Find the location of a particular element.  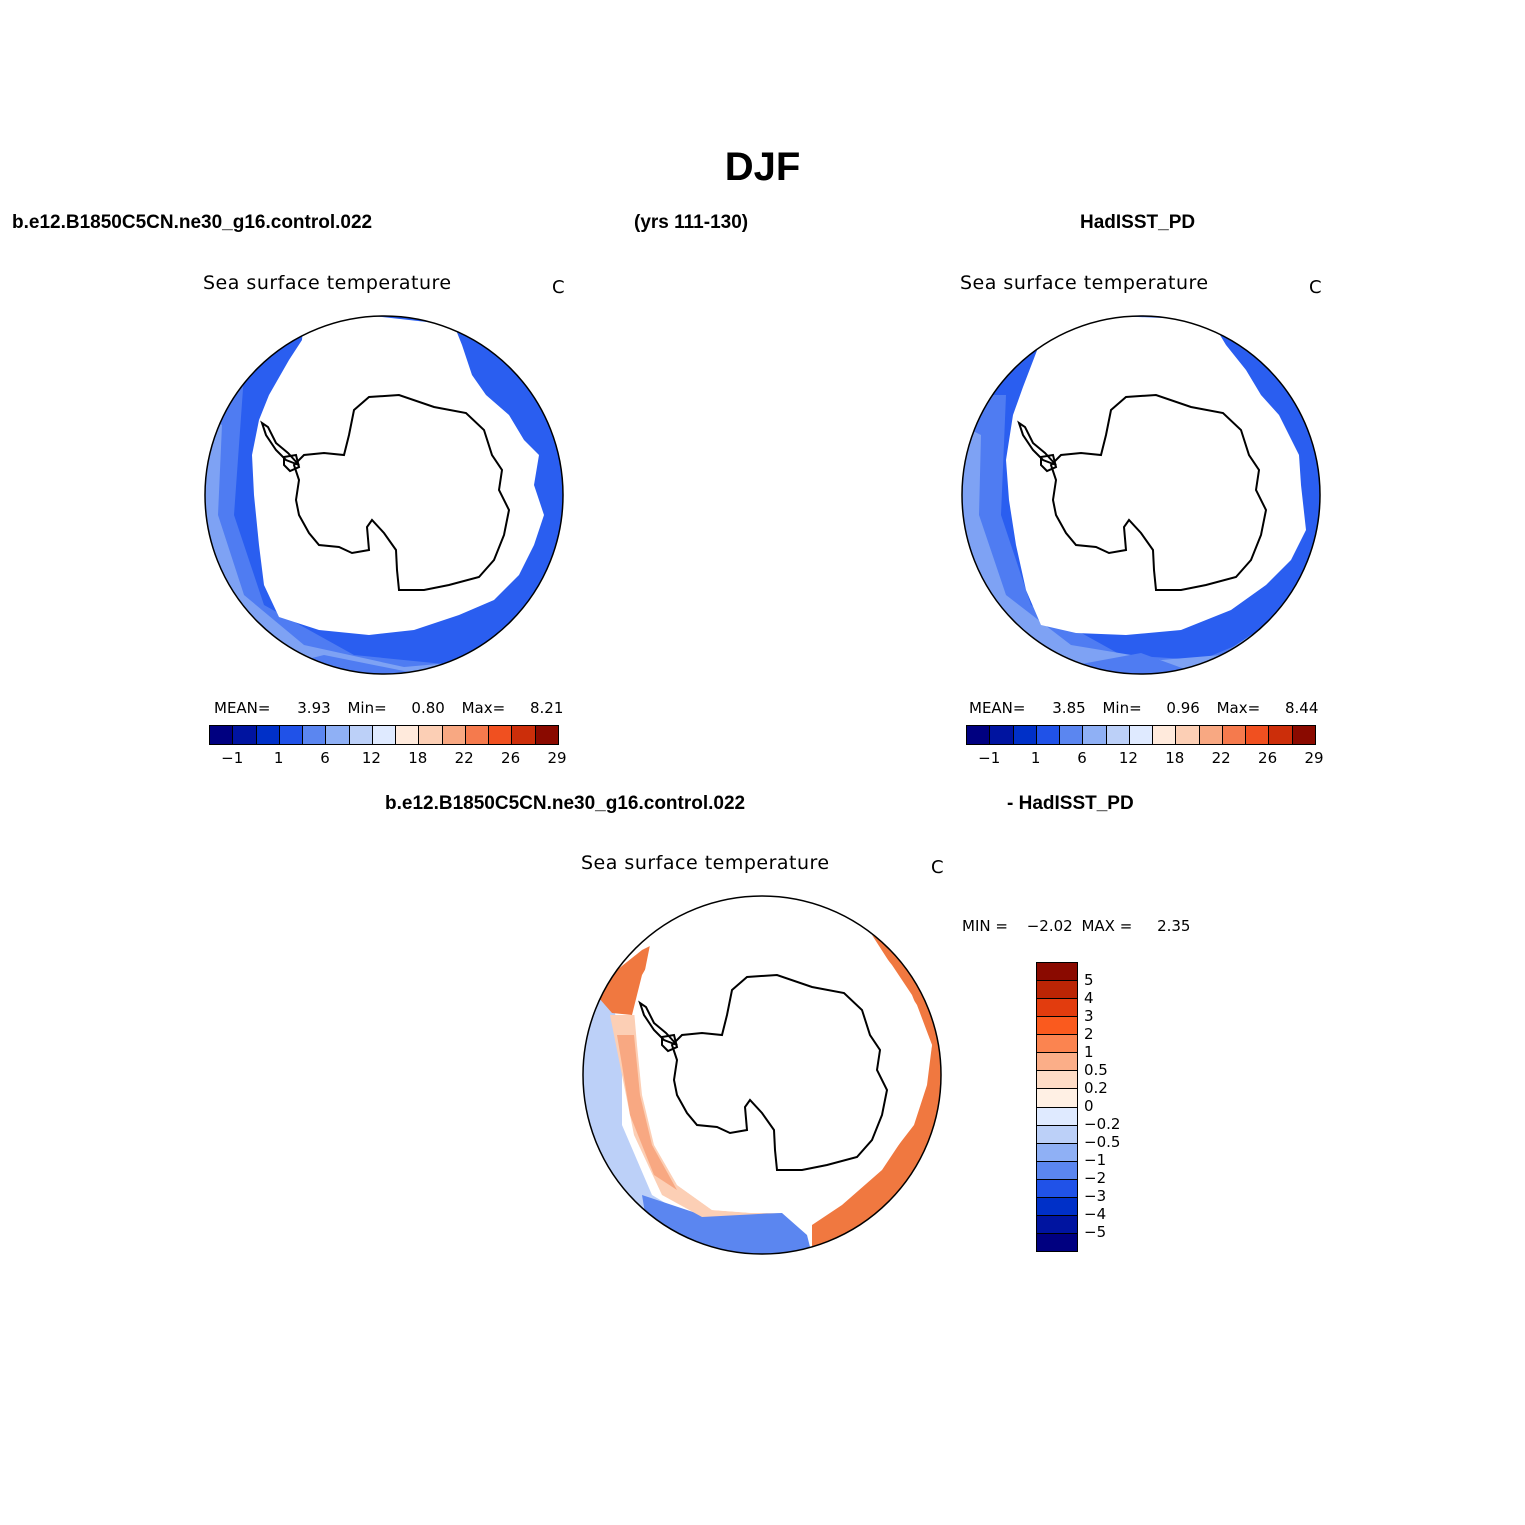

diff-min-value: −2.02 is located at coordinates (1049, 926).